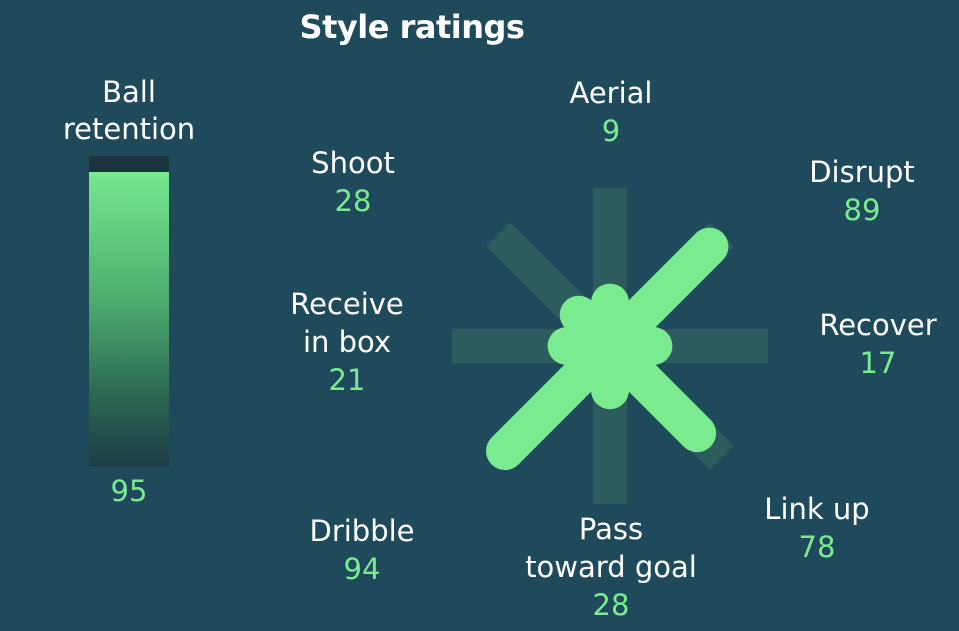 This screenshot has width=959, height=631. Describe the element at coordinates (817, 509) in the screenshot. I see `axis-label-name: Link up` at that location.